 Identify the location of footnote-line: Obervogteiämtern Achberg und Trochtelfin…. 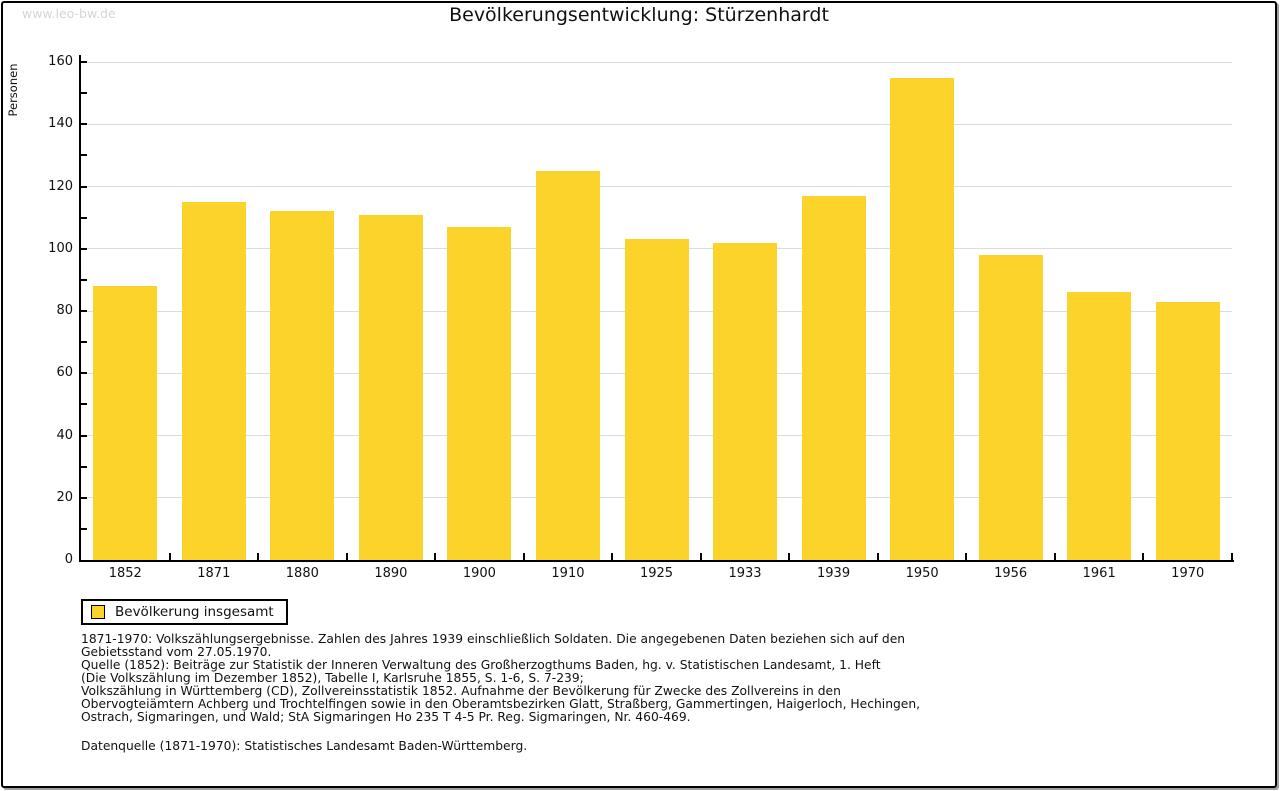
(501, 704).